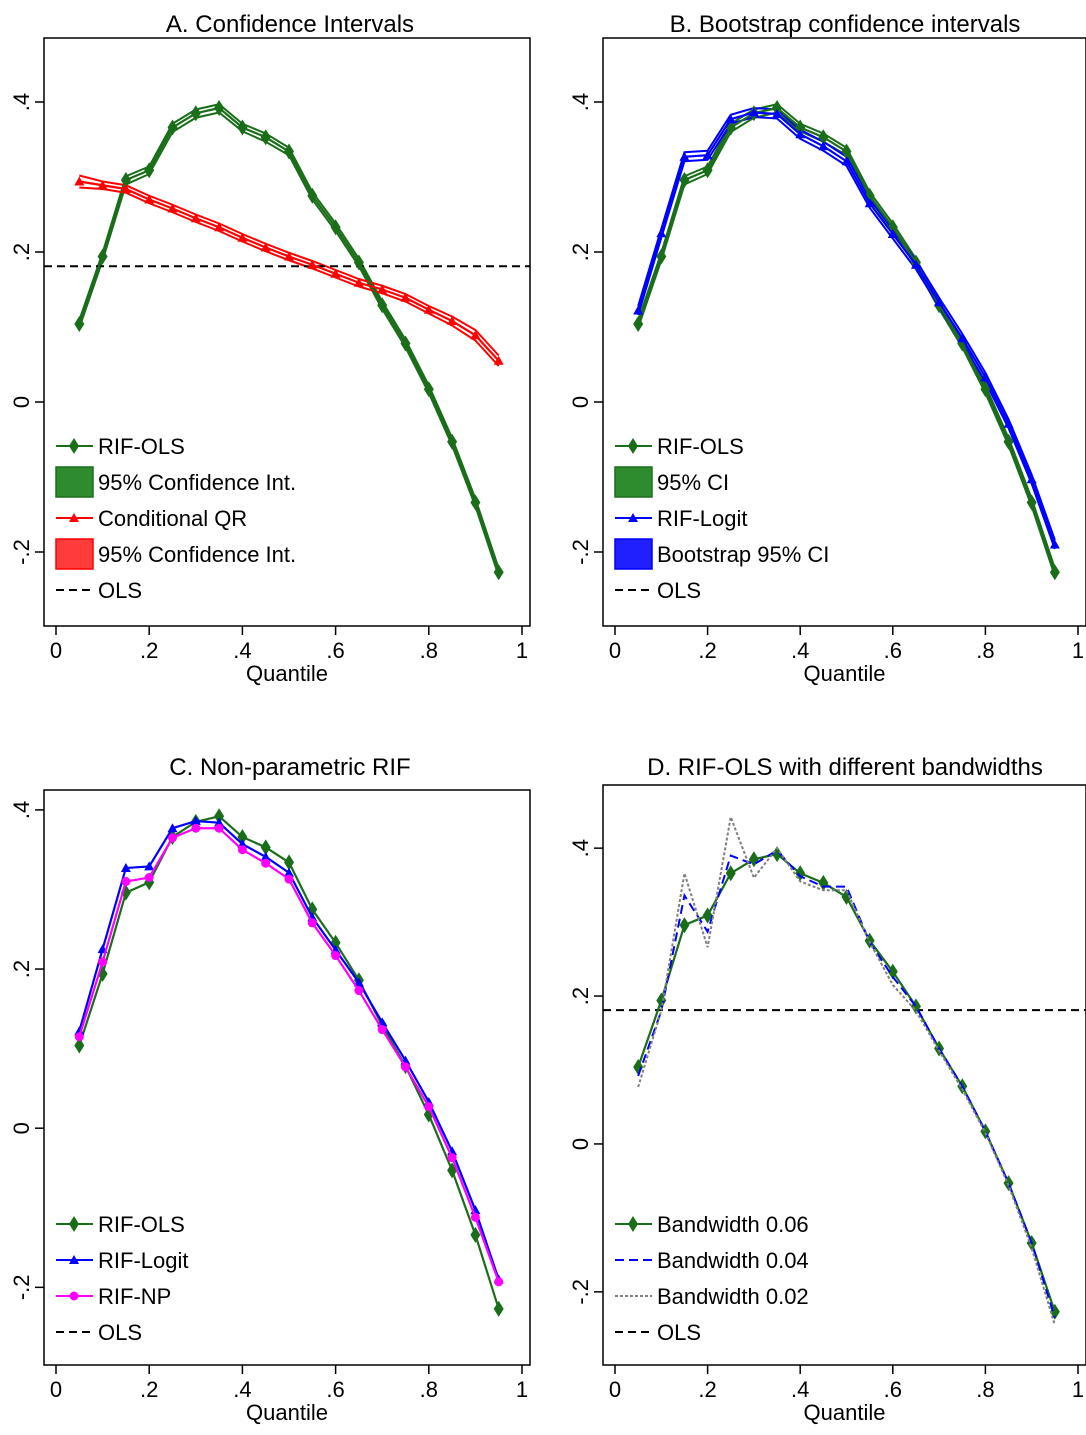 Image resolution: width=1086 pixels, height=1435 pixels. What do you see at coordinates (99, 1332) in the screenshot?
I see `legend-item: OLS` at bounding box center [99, 1332].